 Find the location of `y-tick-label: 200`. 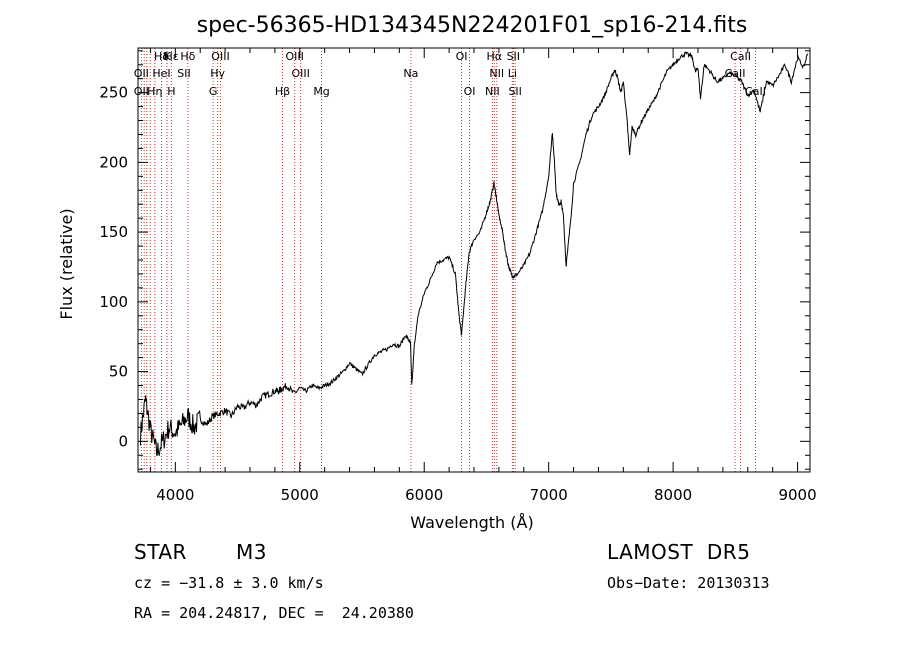

y-tick-label: 200 is located at coordinates (113, 162).